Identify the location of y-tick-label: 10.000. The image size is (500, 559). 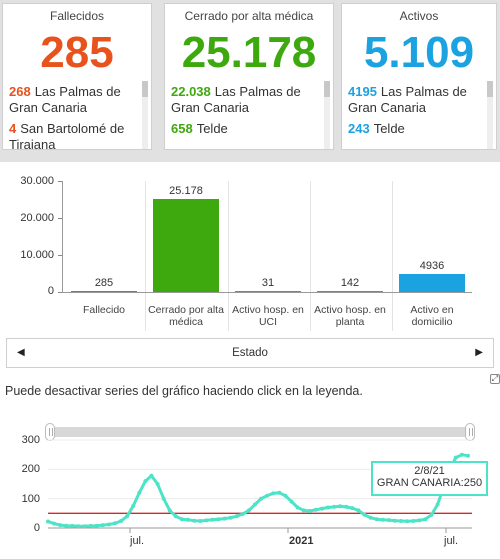
(37, 255).